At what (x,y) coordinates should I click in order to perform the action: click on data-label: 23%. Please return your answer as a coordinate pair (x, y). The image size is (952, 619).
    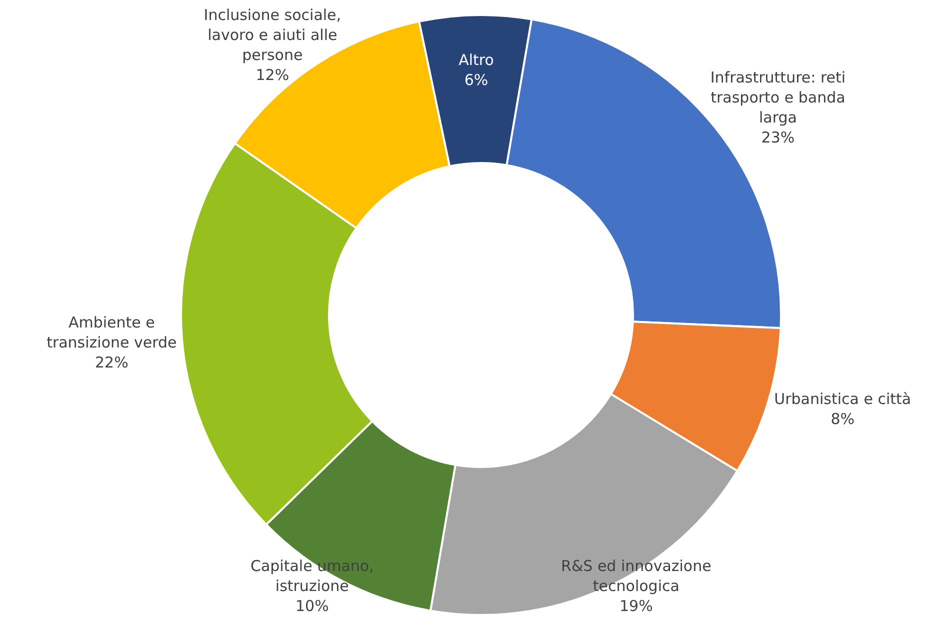
    Looking at the image, I should click on (778, 137).